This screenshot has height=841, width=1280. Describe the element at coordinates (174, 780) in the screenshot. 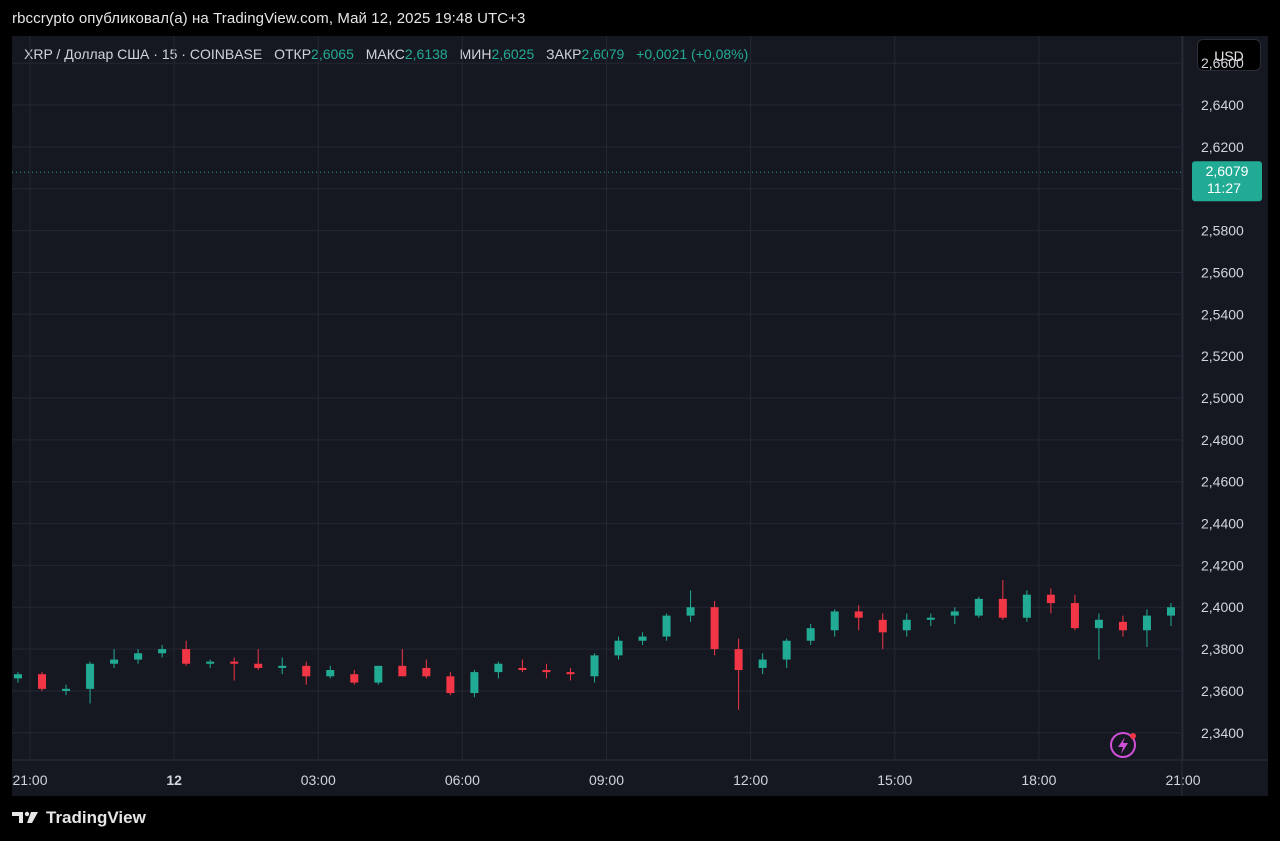

I see `x-tick-label: 12` at that location.